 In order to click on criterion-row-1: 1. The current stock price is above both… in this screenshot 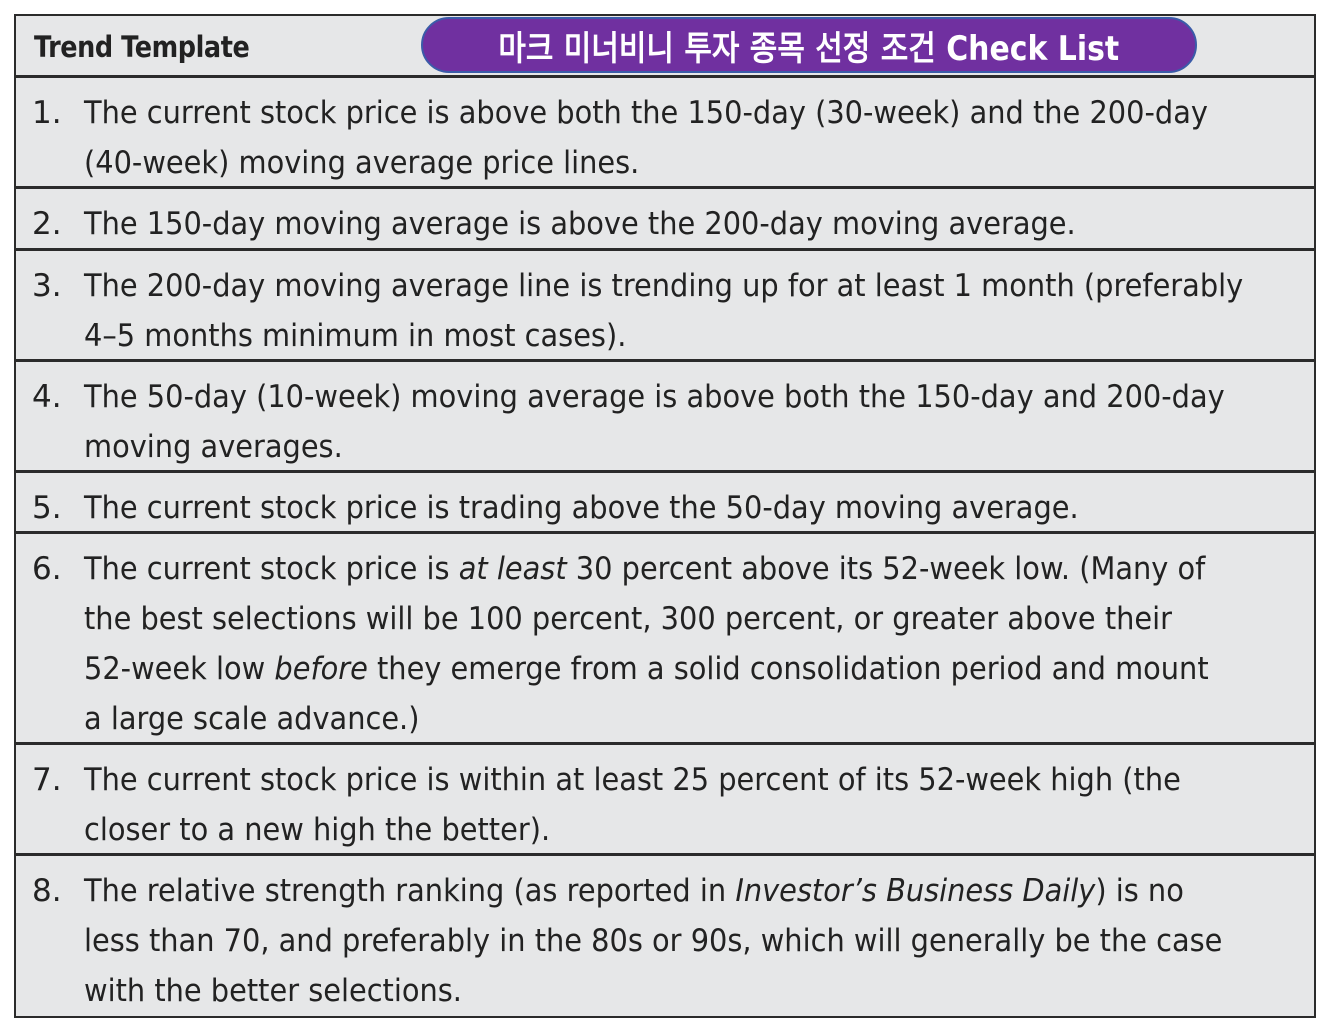, I will do `click(665, 133)`.